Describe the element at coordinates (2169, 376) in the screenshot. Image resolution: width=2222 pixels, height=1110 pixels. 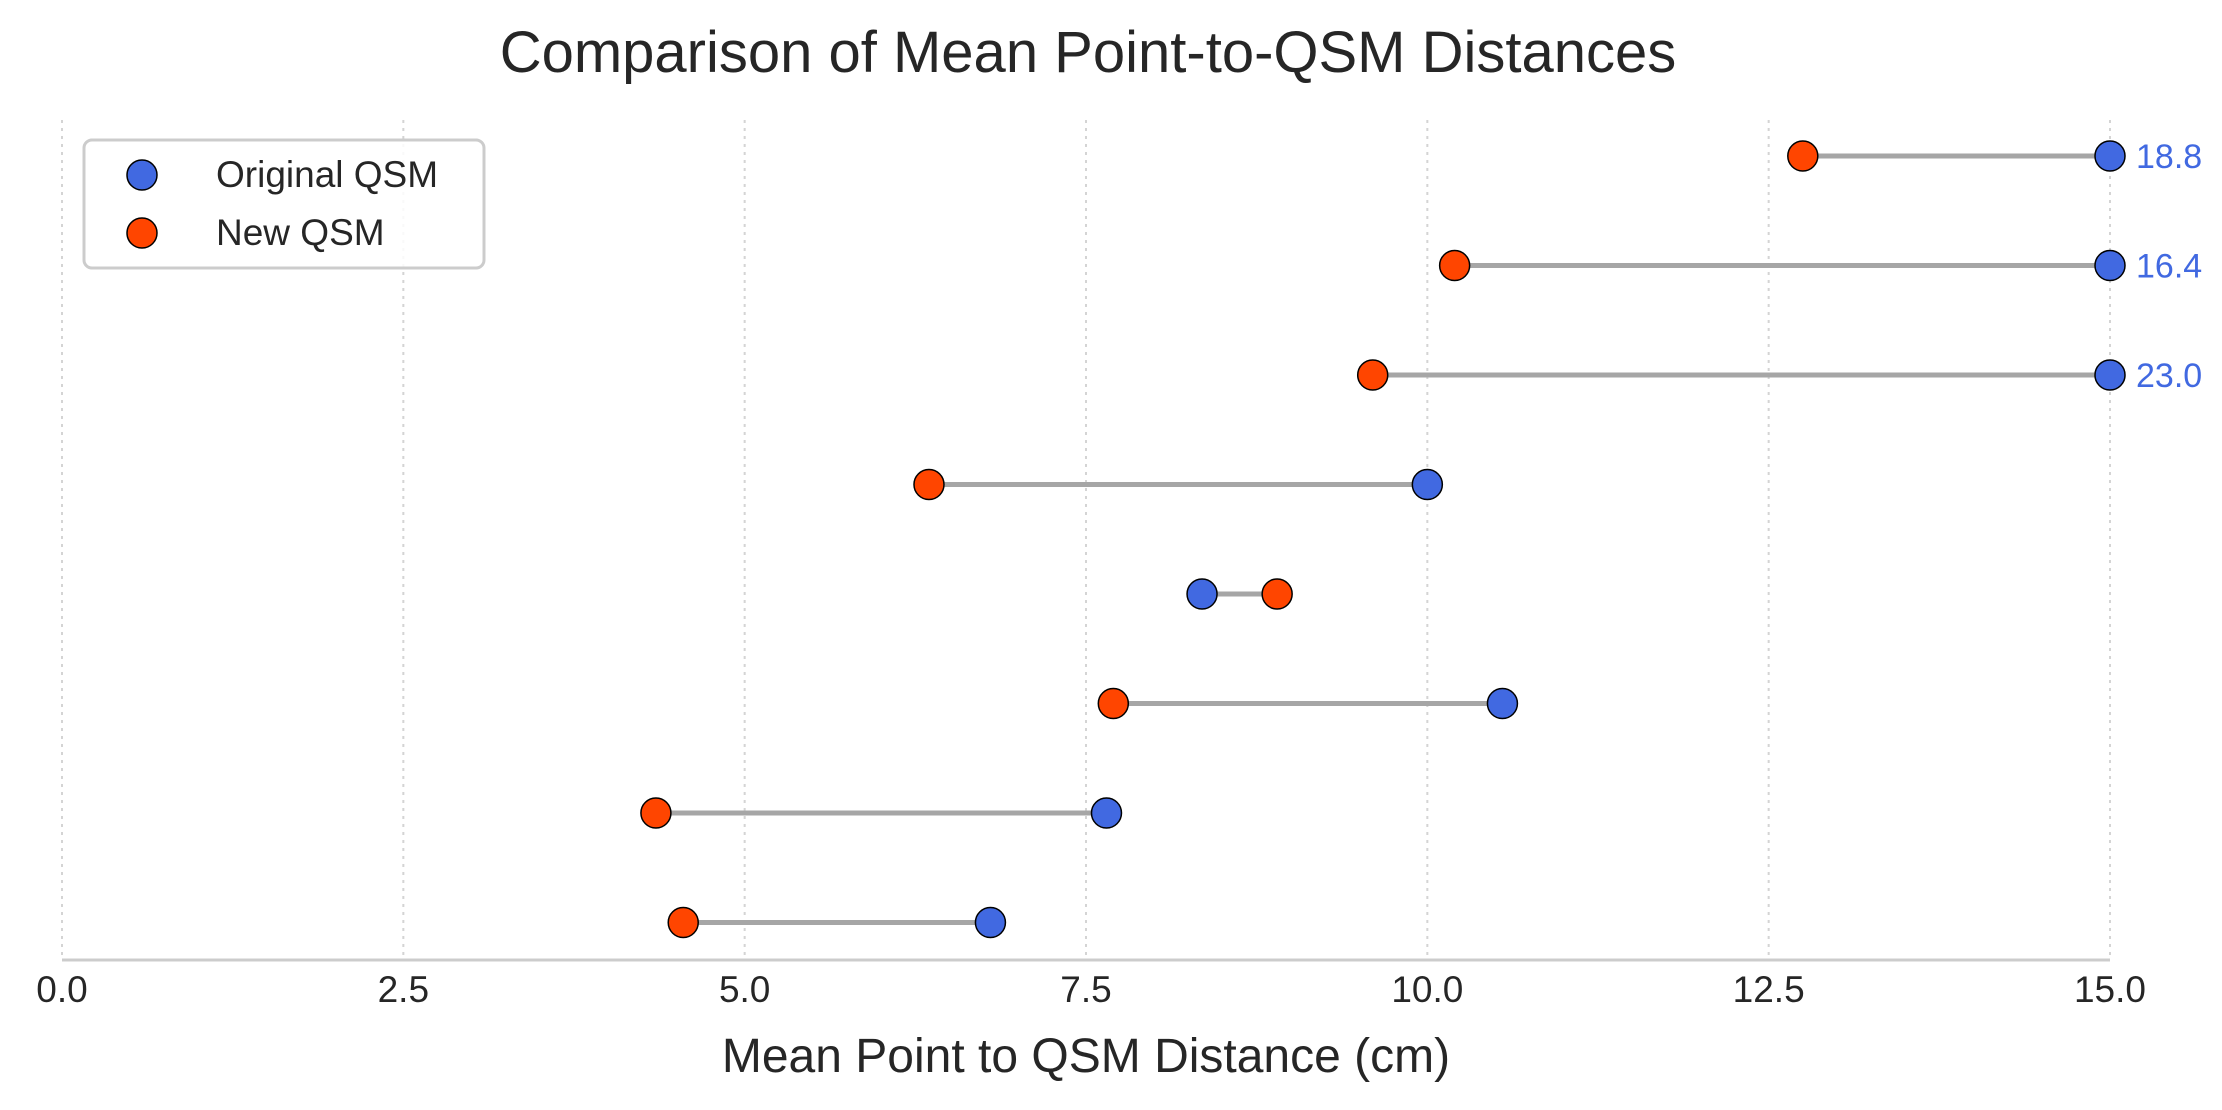
I see `clipped-value-label: 23.0` at that location.